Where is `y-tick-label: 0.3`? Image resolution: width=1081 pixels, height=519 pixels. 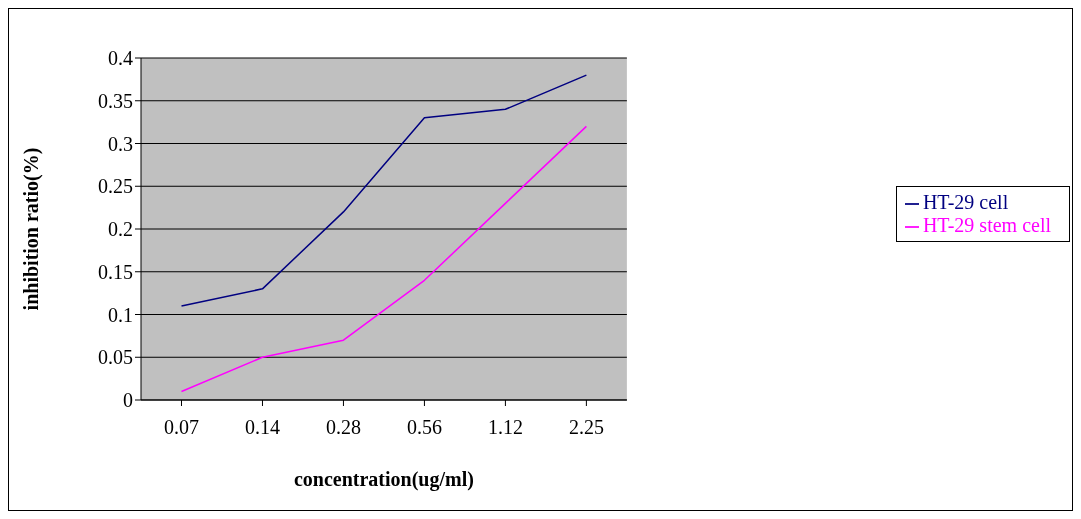 y-tick-label: 0.3 is located at coordinates (120, 143).